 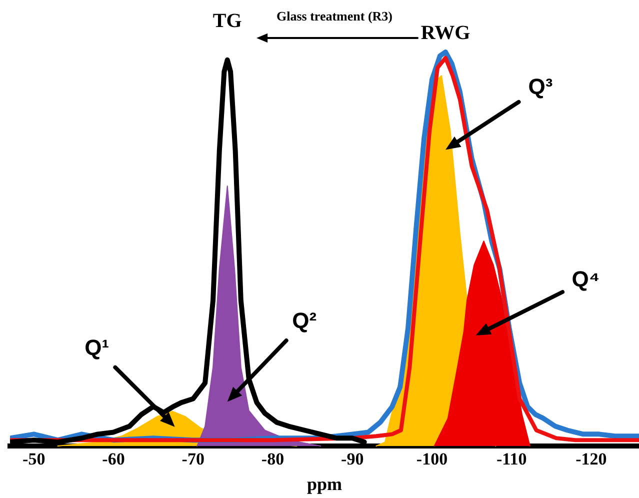 What do you see at coordinates (445, 33) in the screenshot?
I see `annotation: RWG` at bounding box center [445, 33].